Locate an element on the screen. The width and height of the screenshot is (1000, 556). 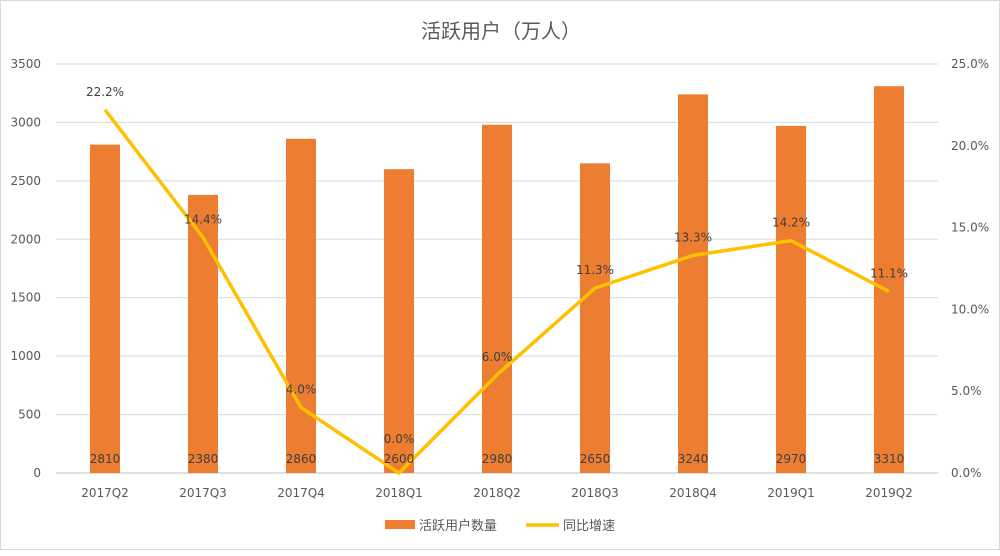
bar-data-label: 2650 is located at coordinates (595, 459).